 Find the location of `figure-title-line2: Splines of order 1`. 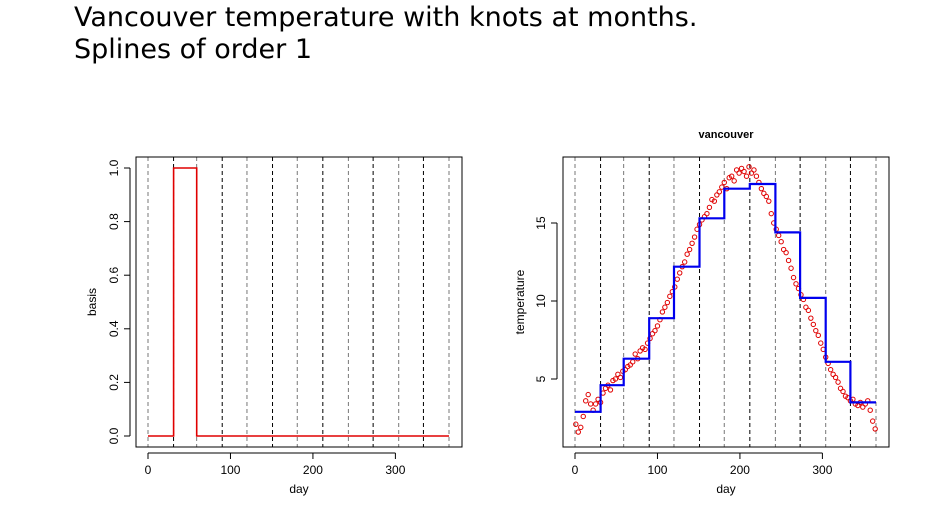

figure-title-line2: Splines of order 1 is located at coordinates (193, 49).